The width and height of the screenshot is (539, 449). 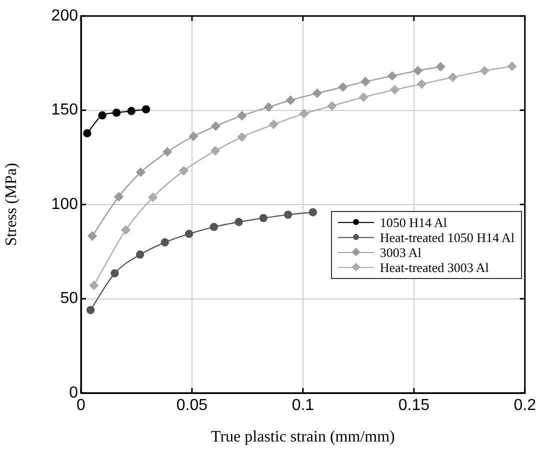 I want to click on y-tick-label: 150, so click(x=64, y=110).